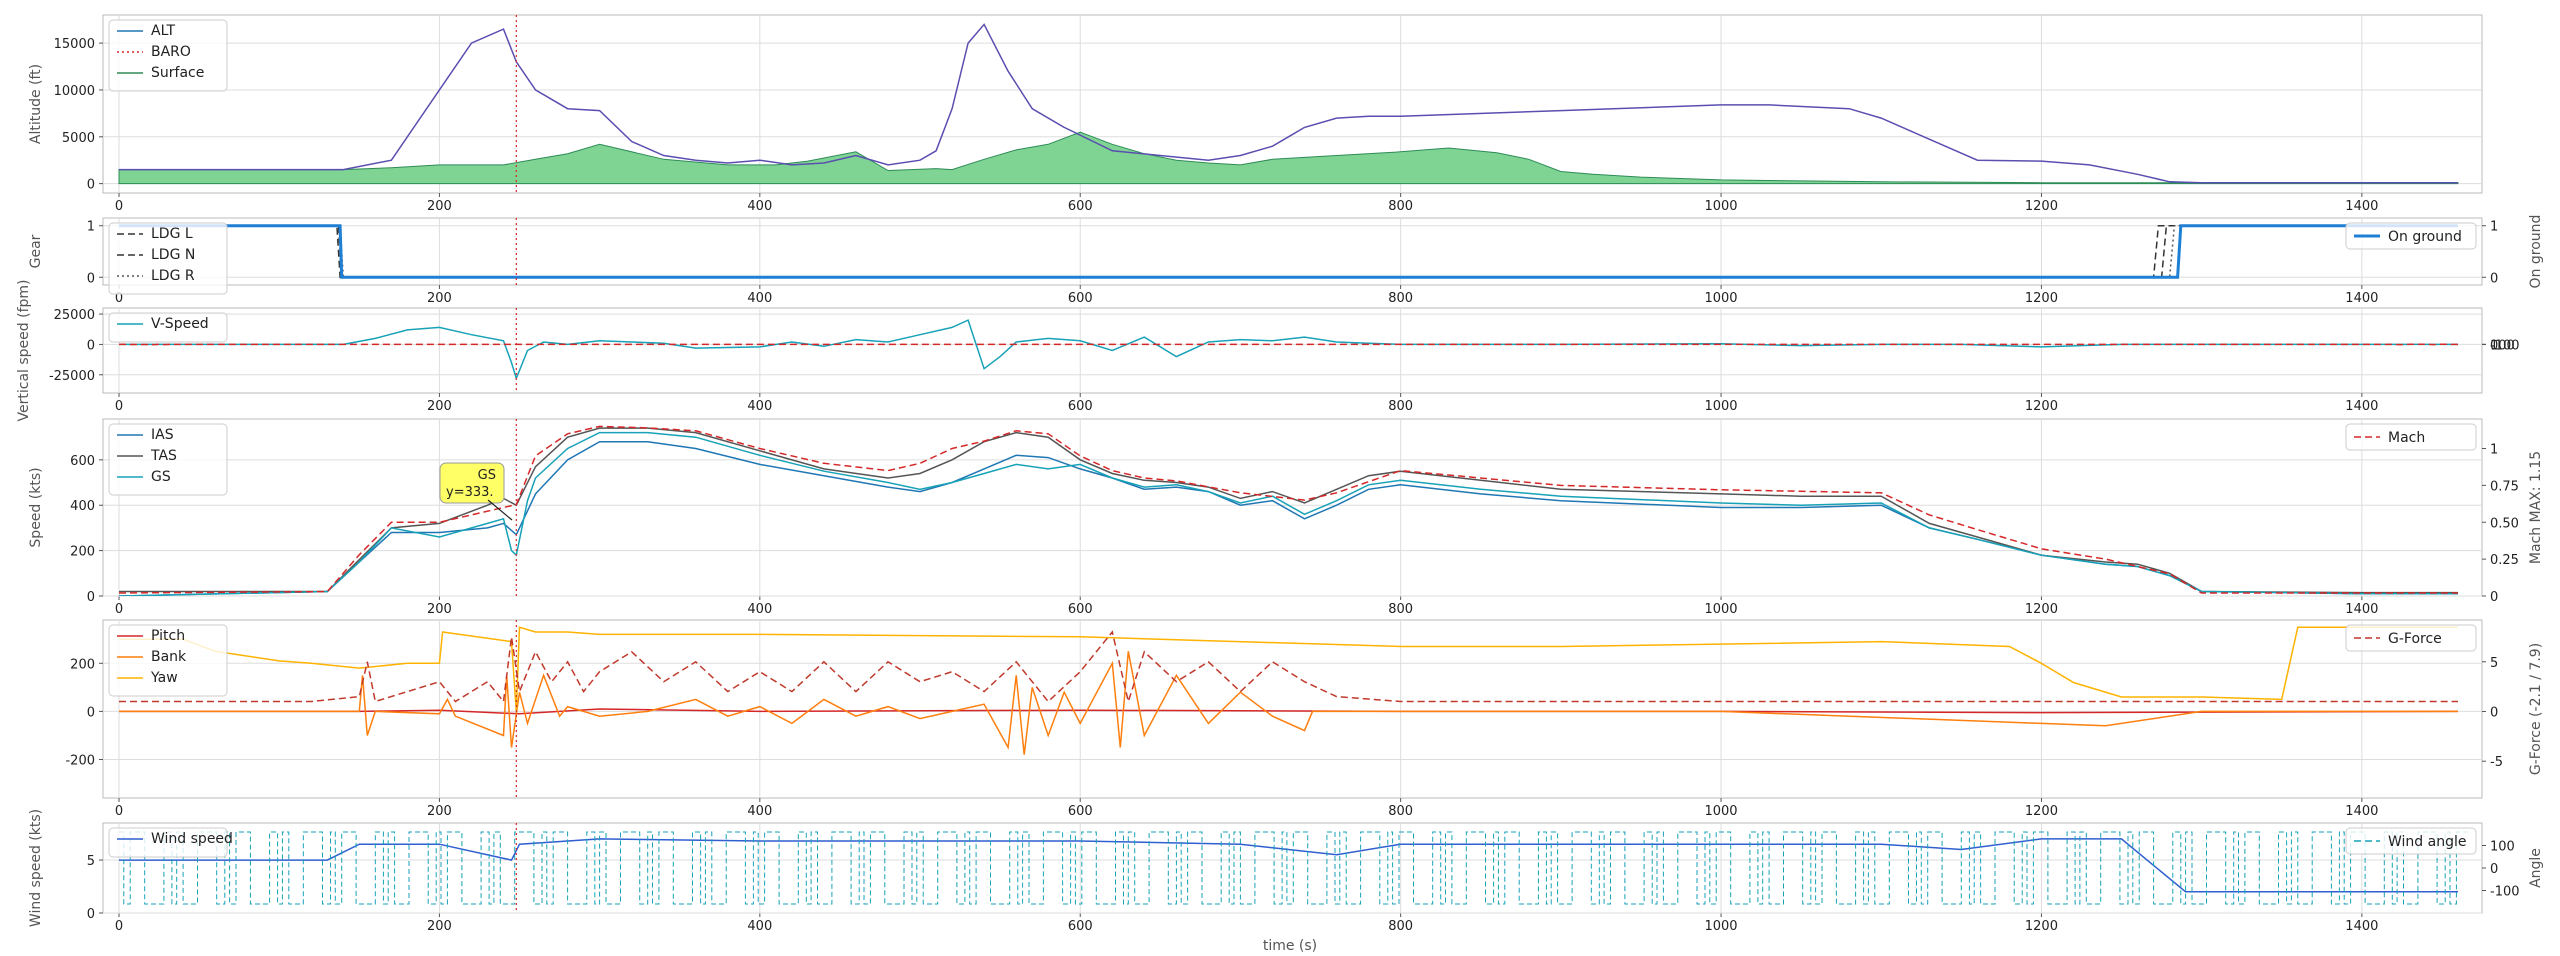 Image resolution: width=2560 pixels, height=956 pixels. I want to click on legend-left: IAS TAS GS, so click(168, 459).